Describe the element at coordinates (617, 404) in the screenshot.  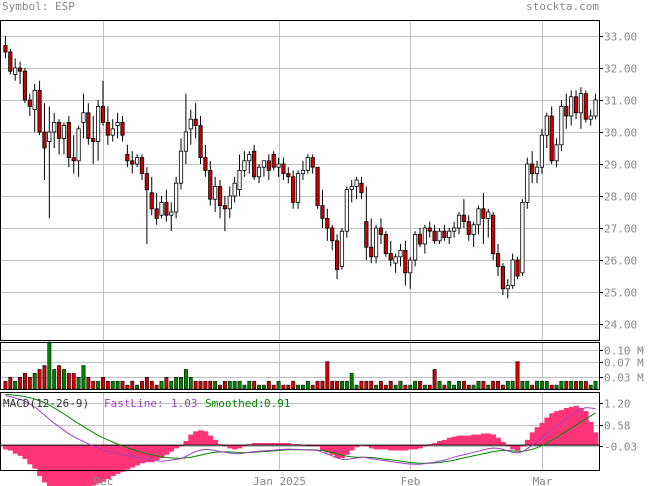
I see `macd-tick-label: 1.20` at that location.